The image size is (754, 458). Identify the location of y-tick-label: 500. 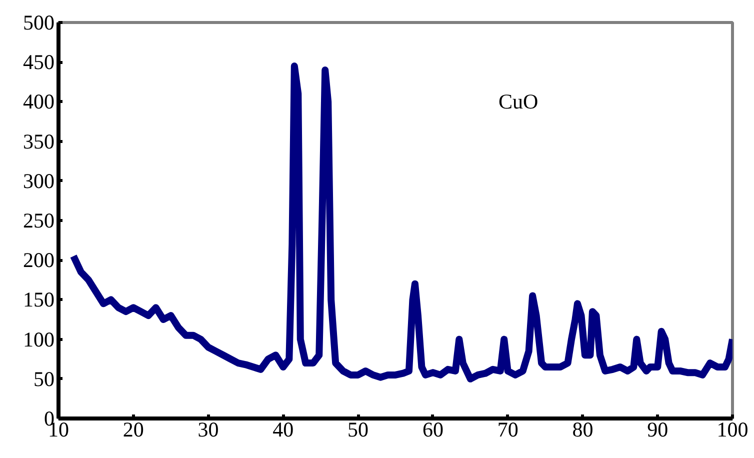
(38, 22).